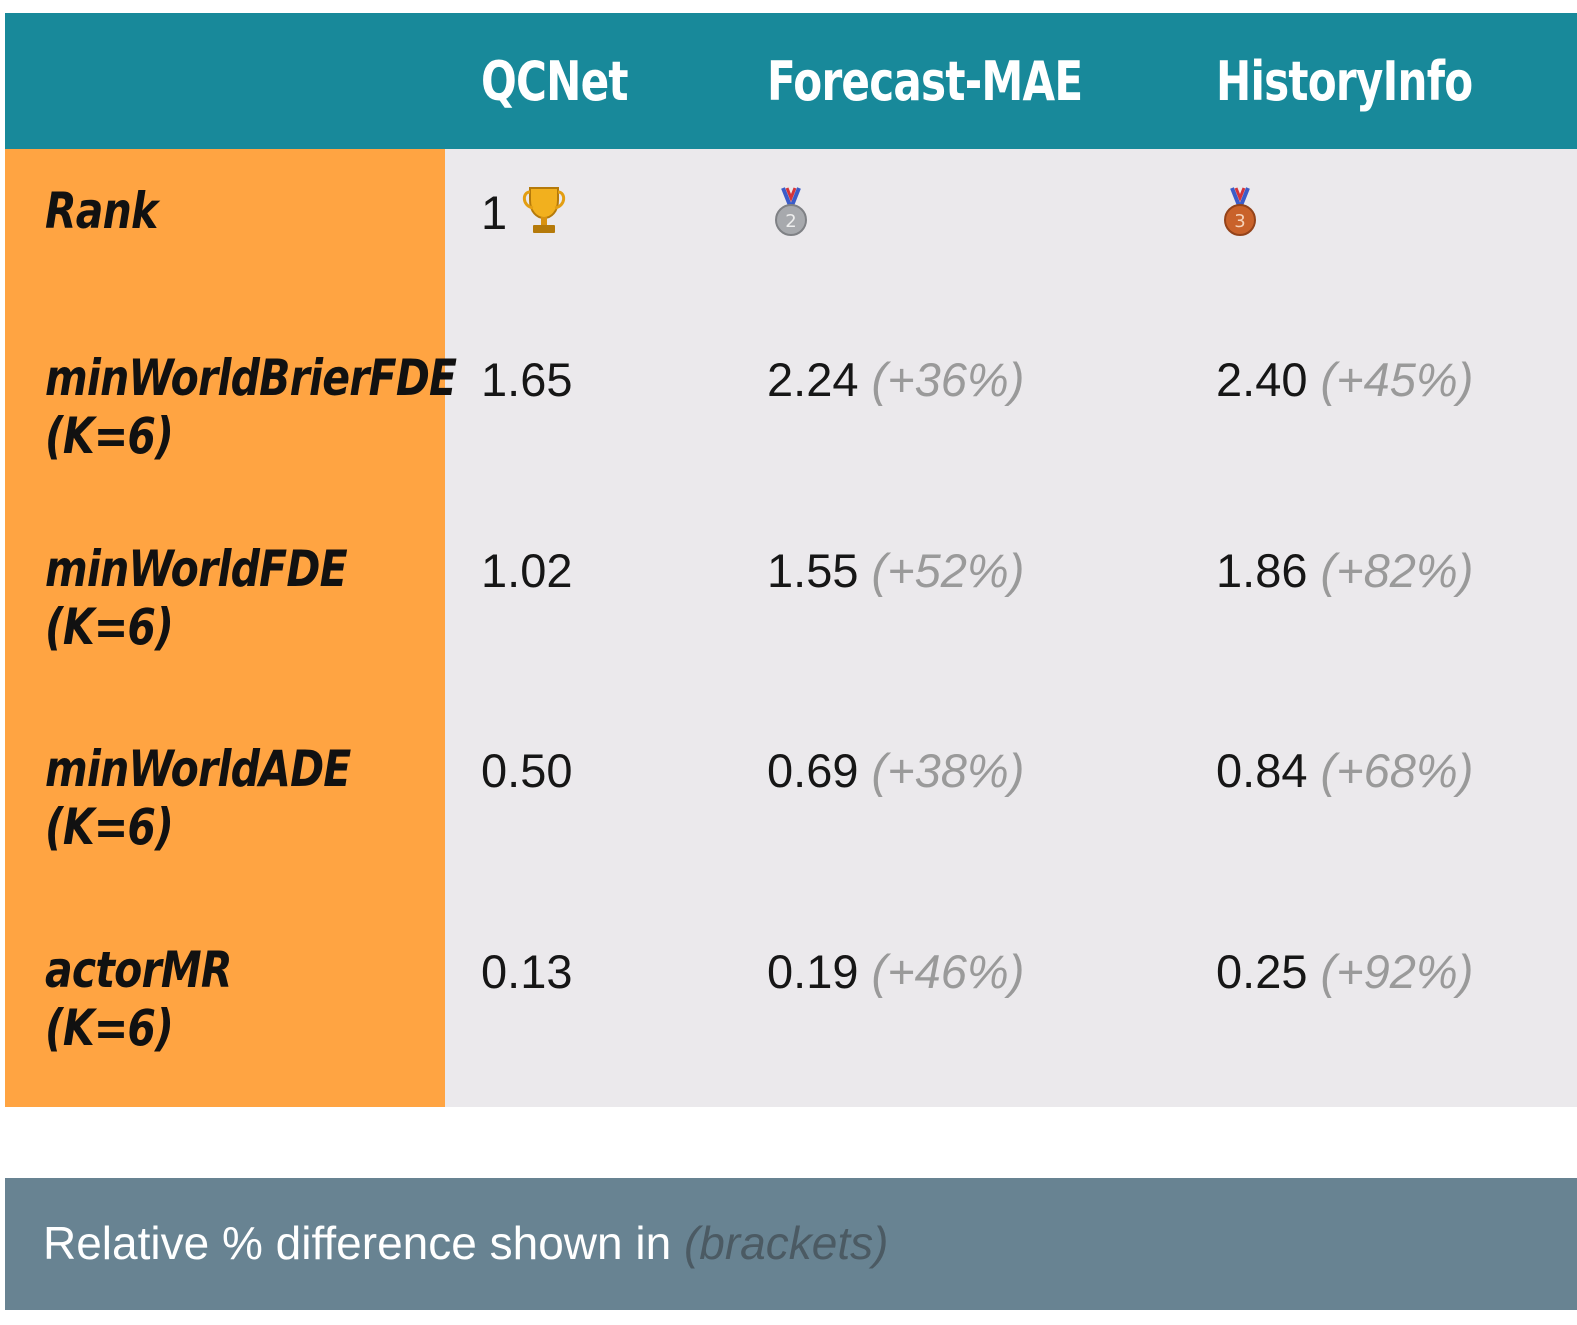  Describe the element at coordinates (1397, 570) in the screenshot. I see `cell-delta: (+82%)` at that location.